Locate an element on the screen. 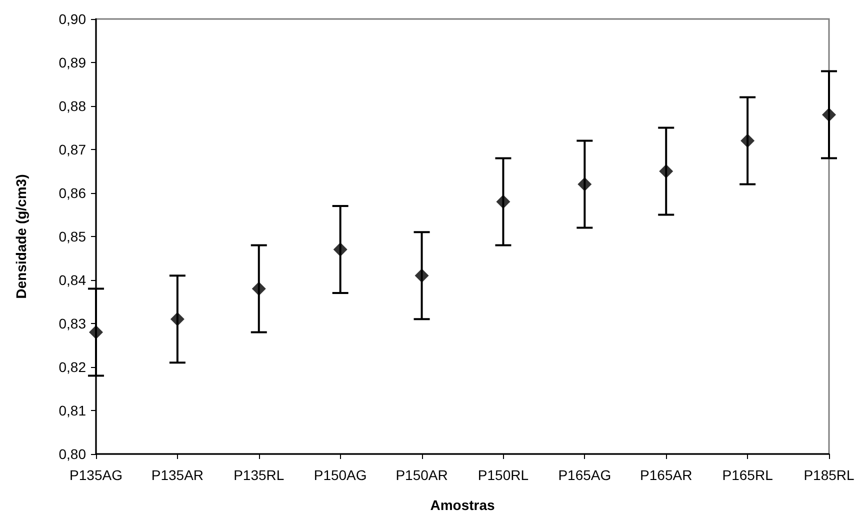 The height and width of the screenshot is (527, 868). y-tick-label: 0,83 is located at coordinates (72, 324).